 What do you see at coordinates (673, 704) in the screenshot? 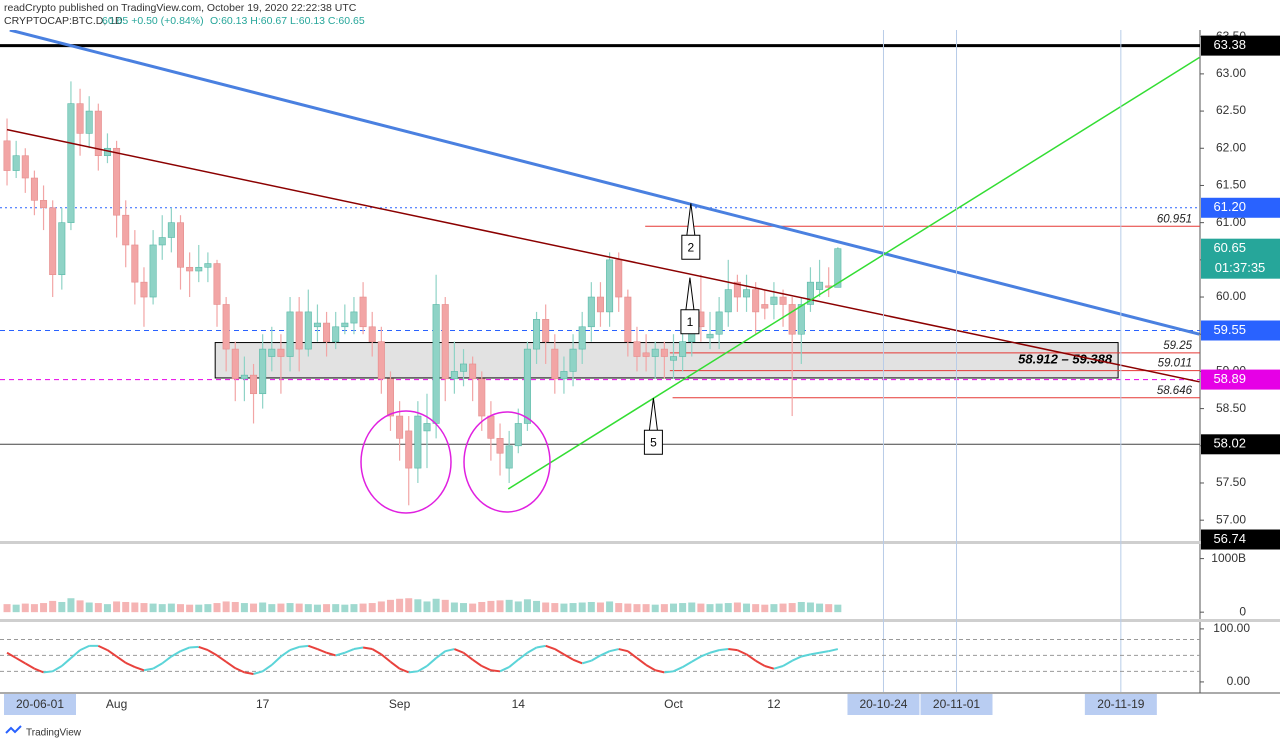
I see `x-tick-label: Oct` at bounding box center [673, 704].